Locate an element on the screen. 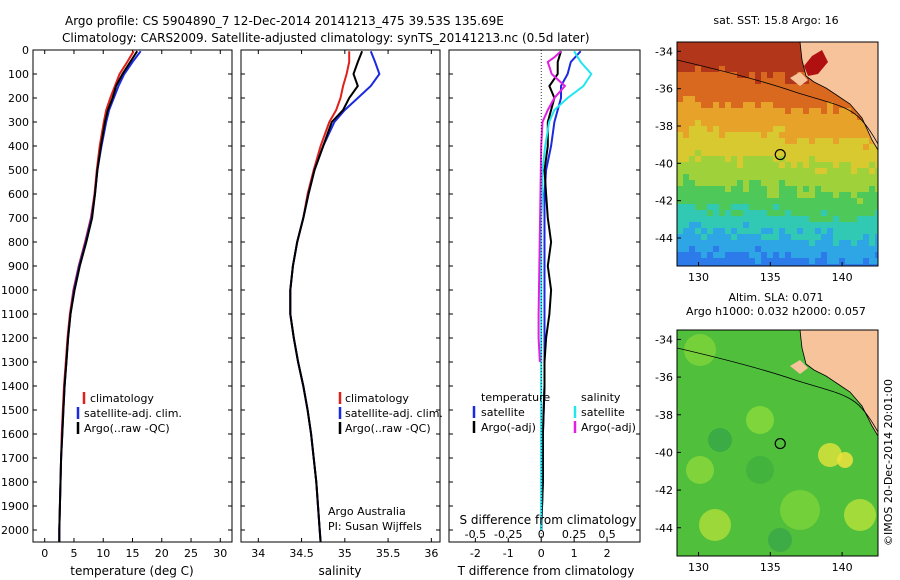  series-line-satelliteadjclim is located at coordinates (335, 296).